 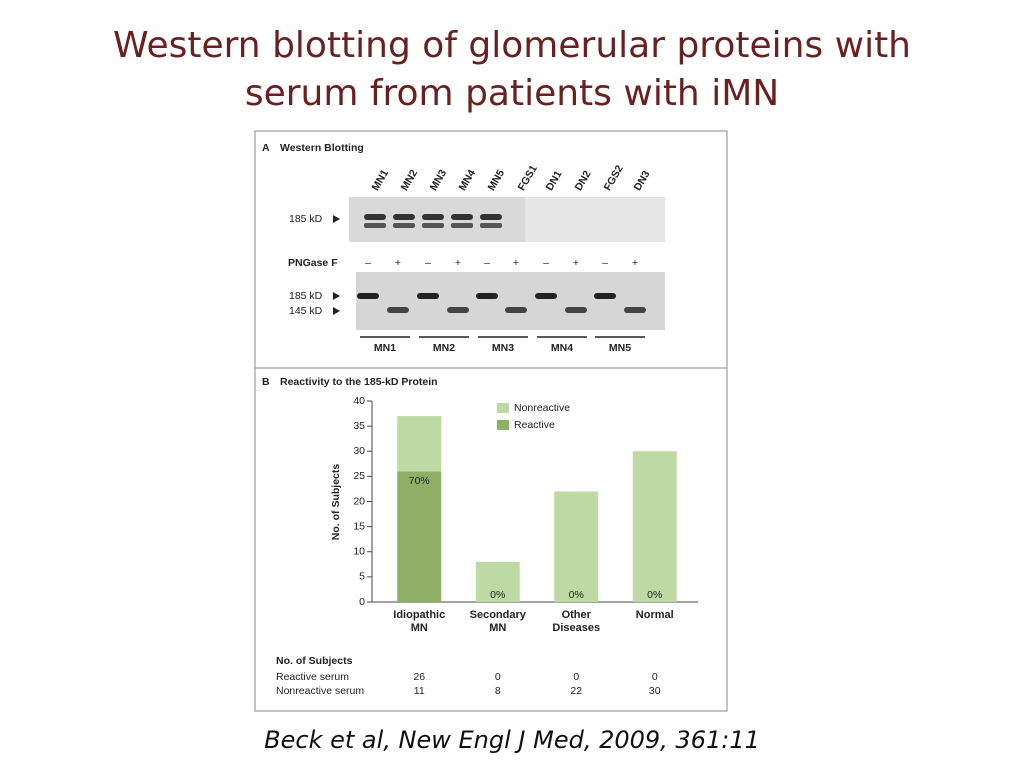 I want to click on blot, so click(x=510, y=301).